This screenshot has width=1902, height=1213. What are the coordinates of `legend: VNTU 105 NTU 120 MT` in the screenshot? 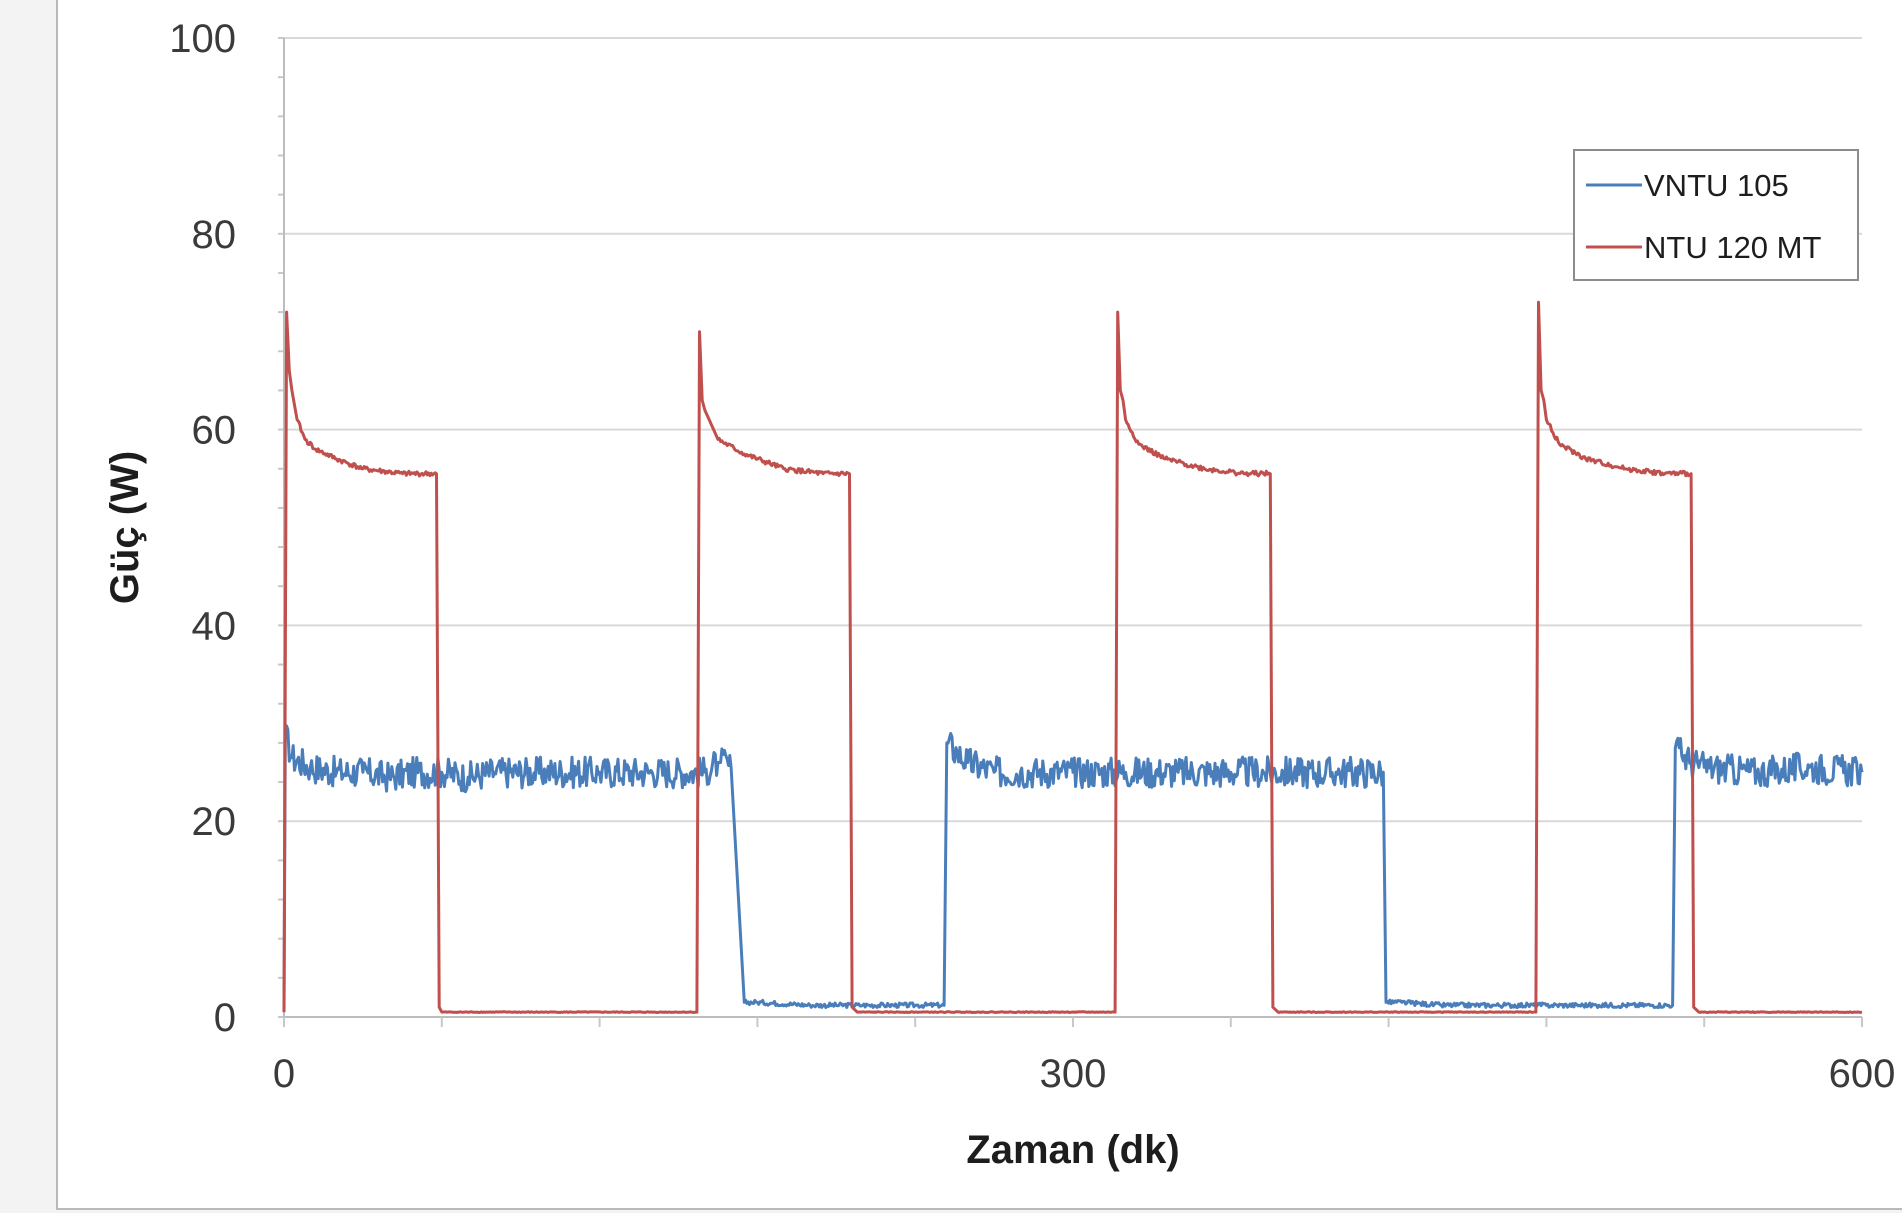 It's located at (1716, 215).